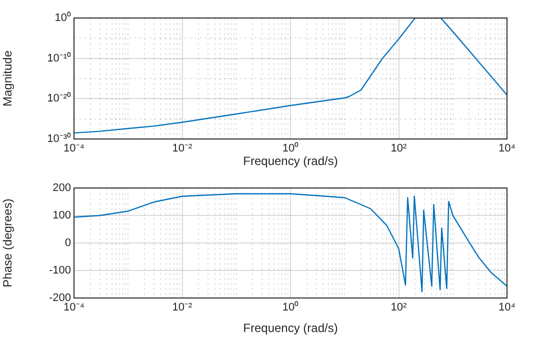 The width and height of the screenshot is (560, 337). I want to click on y-tick-label: 0, so click(67, 243).